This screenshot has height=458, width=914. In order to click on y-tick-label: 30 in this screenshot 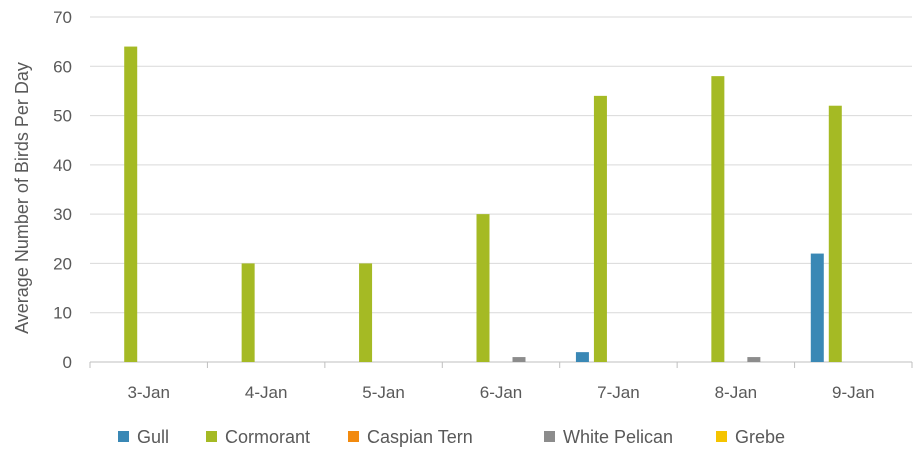, I will do `click(62, 214)`.